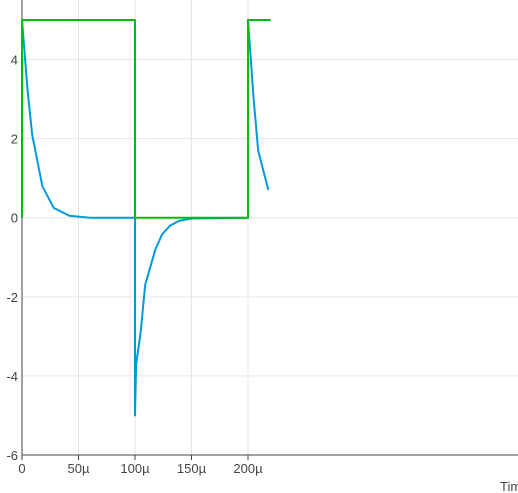  What do you see at coordinates (12, 455) in the screenshot?
I see `y-tick-label: -6` at bounding box center [12, 455].